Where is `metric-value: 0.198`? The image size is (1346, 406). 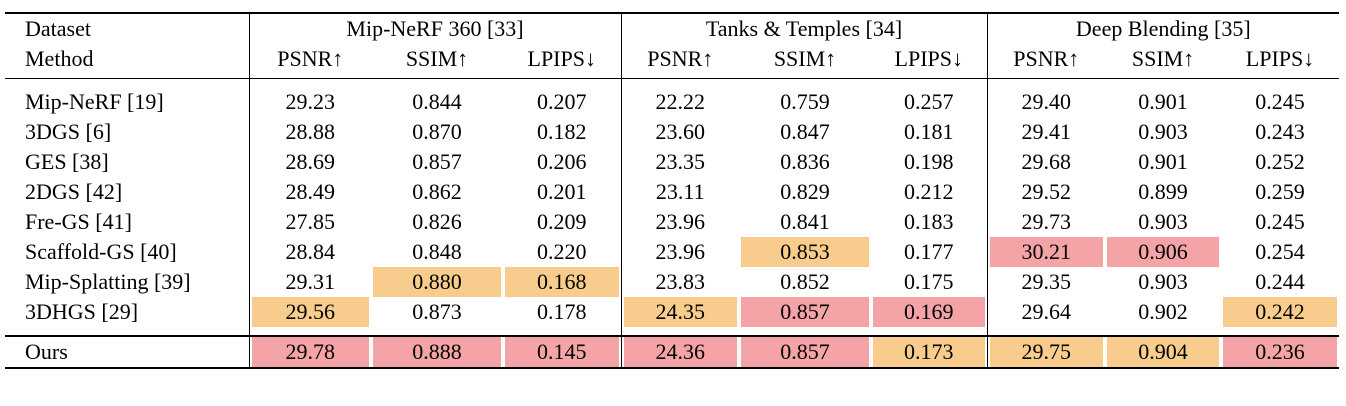
metric-value: 0.198 is located at coordinates (929, 161).